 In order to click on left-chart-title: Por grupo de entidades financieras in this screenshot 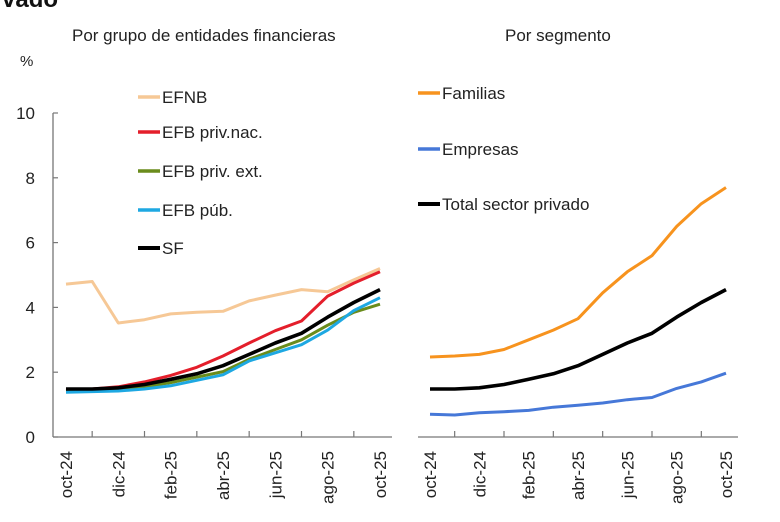, I will do `click(204, 35)`.